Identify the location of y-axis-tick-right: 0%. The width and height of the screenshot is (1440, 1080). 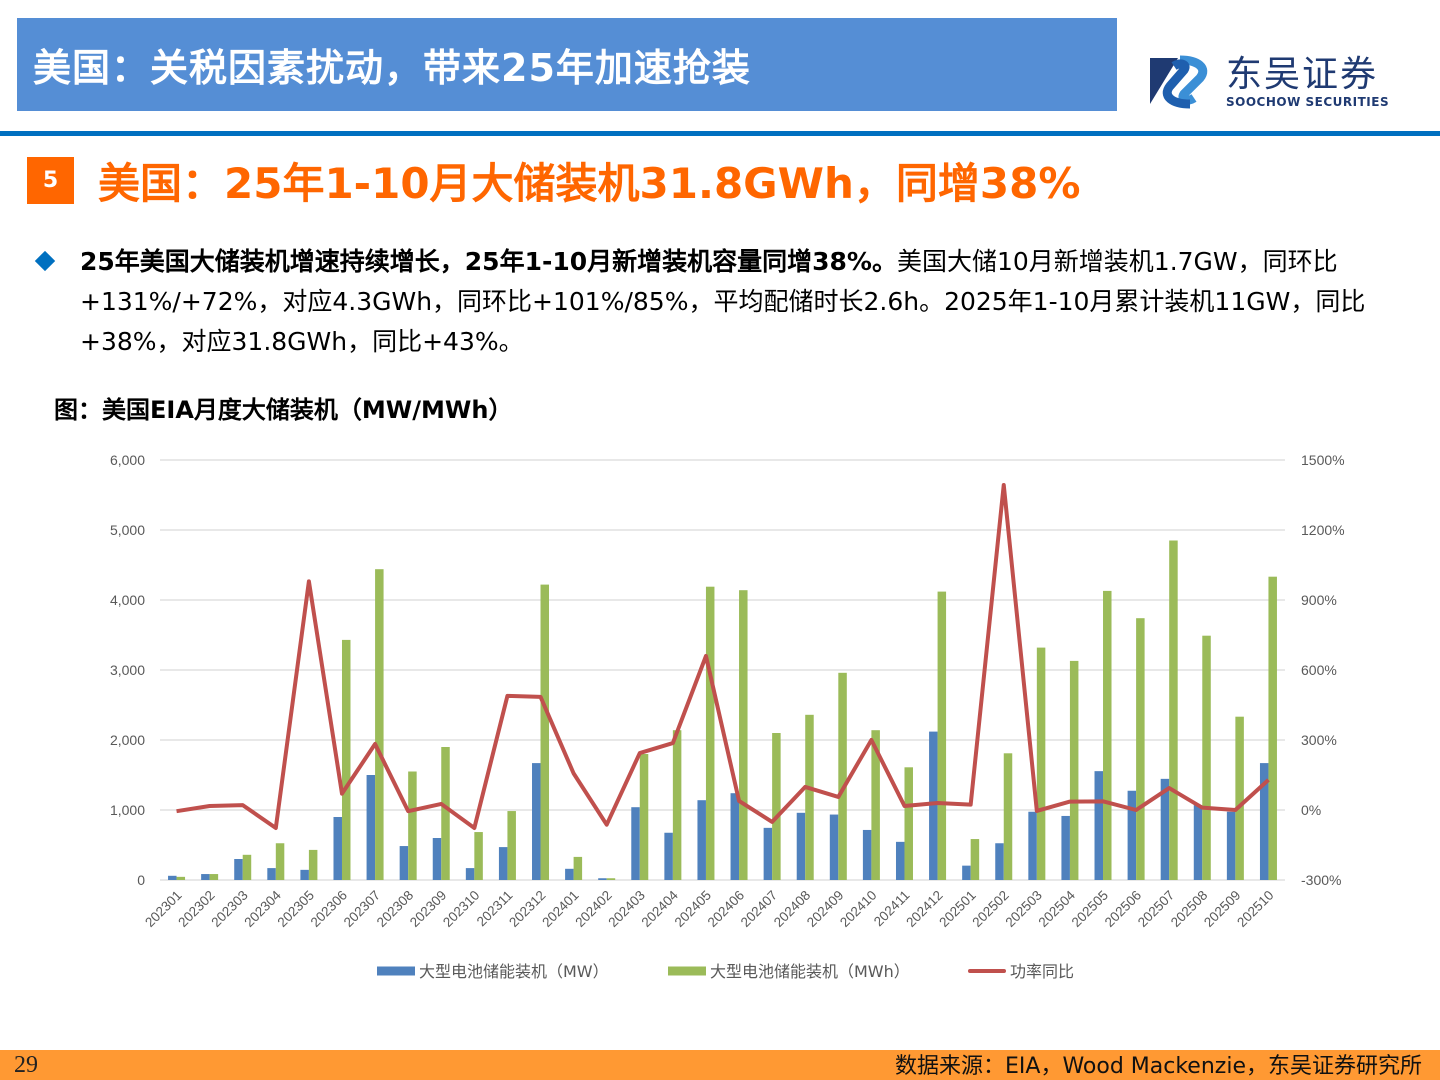
(1311, 810).